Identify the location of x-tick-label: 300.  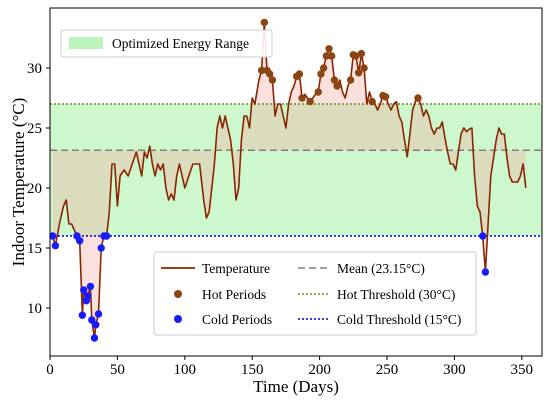
(454, 370).